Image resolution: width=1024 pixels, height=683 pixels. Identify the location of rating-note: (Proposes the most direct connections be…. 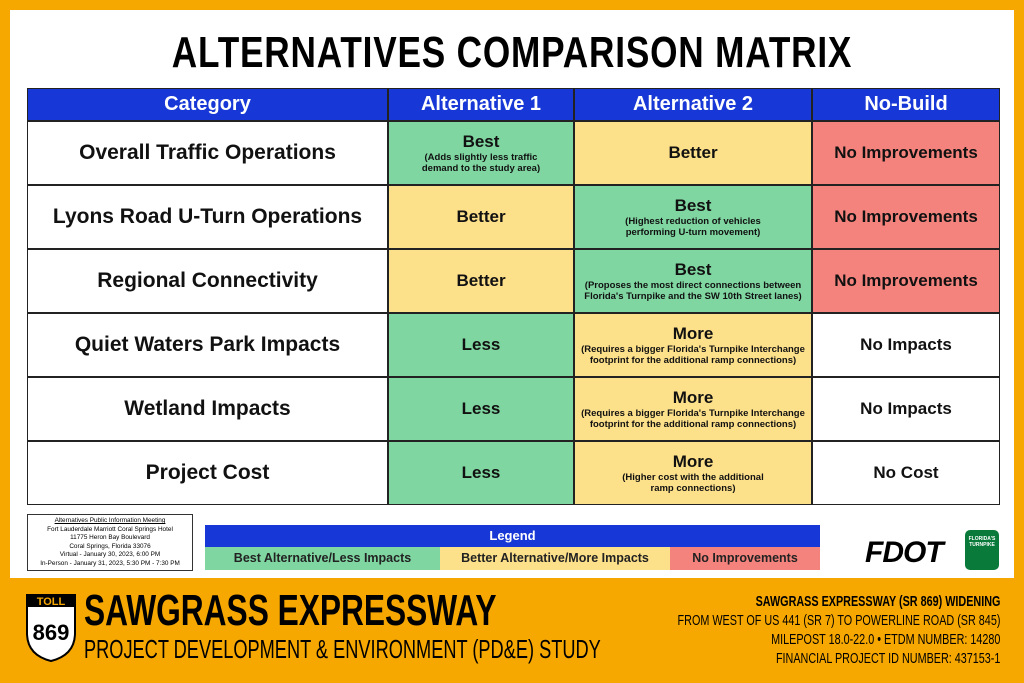
(693, 285).